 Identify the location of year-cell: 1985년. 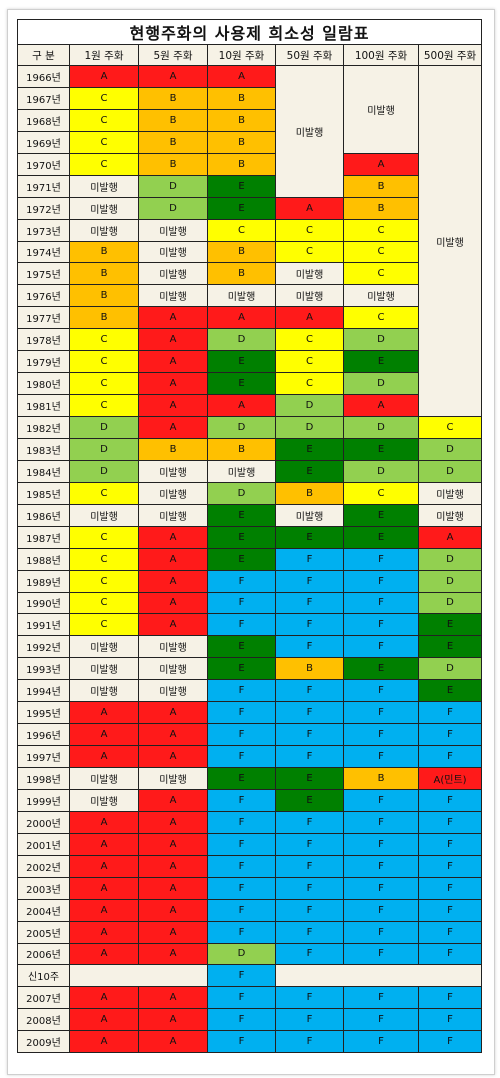
(43, 493).